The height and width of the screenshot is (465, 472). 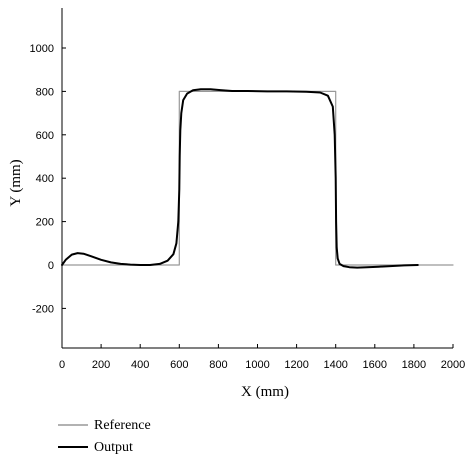 I want to click on x-tick-label: 1600, so click(x=375, y=365).